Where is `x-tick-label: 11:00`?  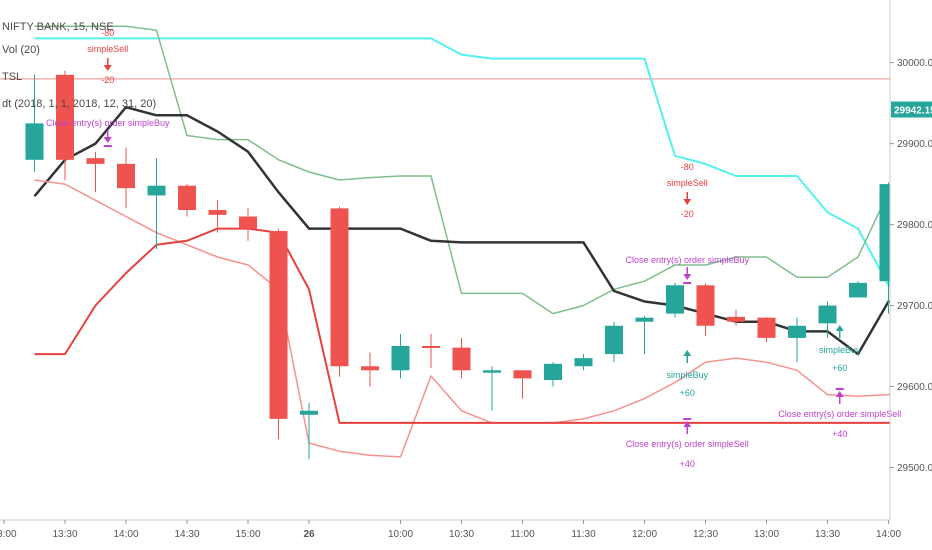
x-tick-label: 11:00 is located at coordinates (522, 534).